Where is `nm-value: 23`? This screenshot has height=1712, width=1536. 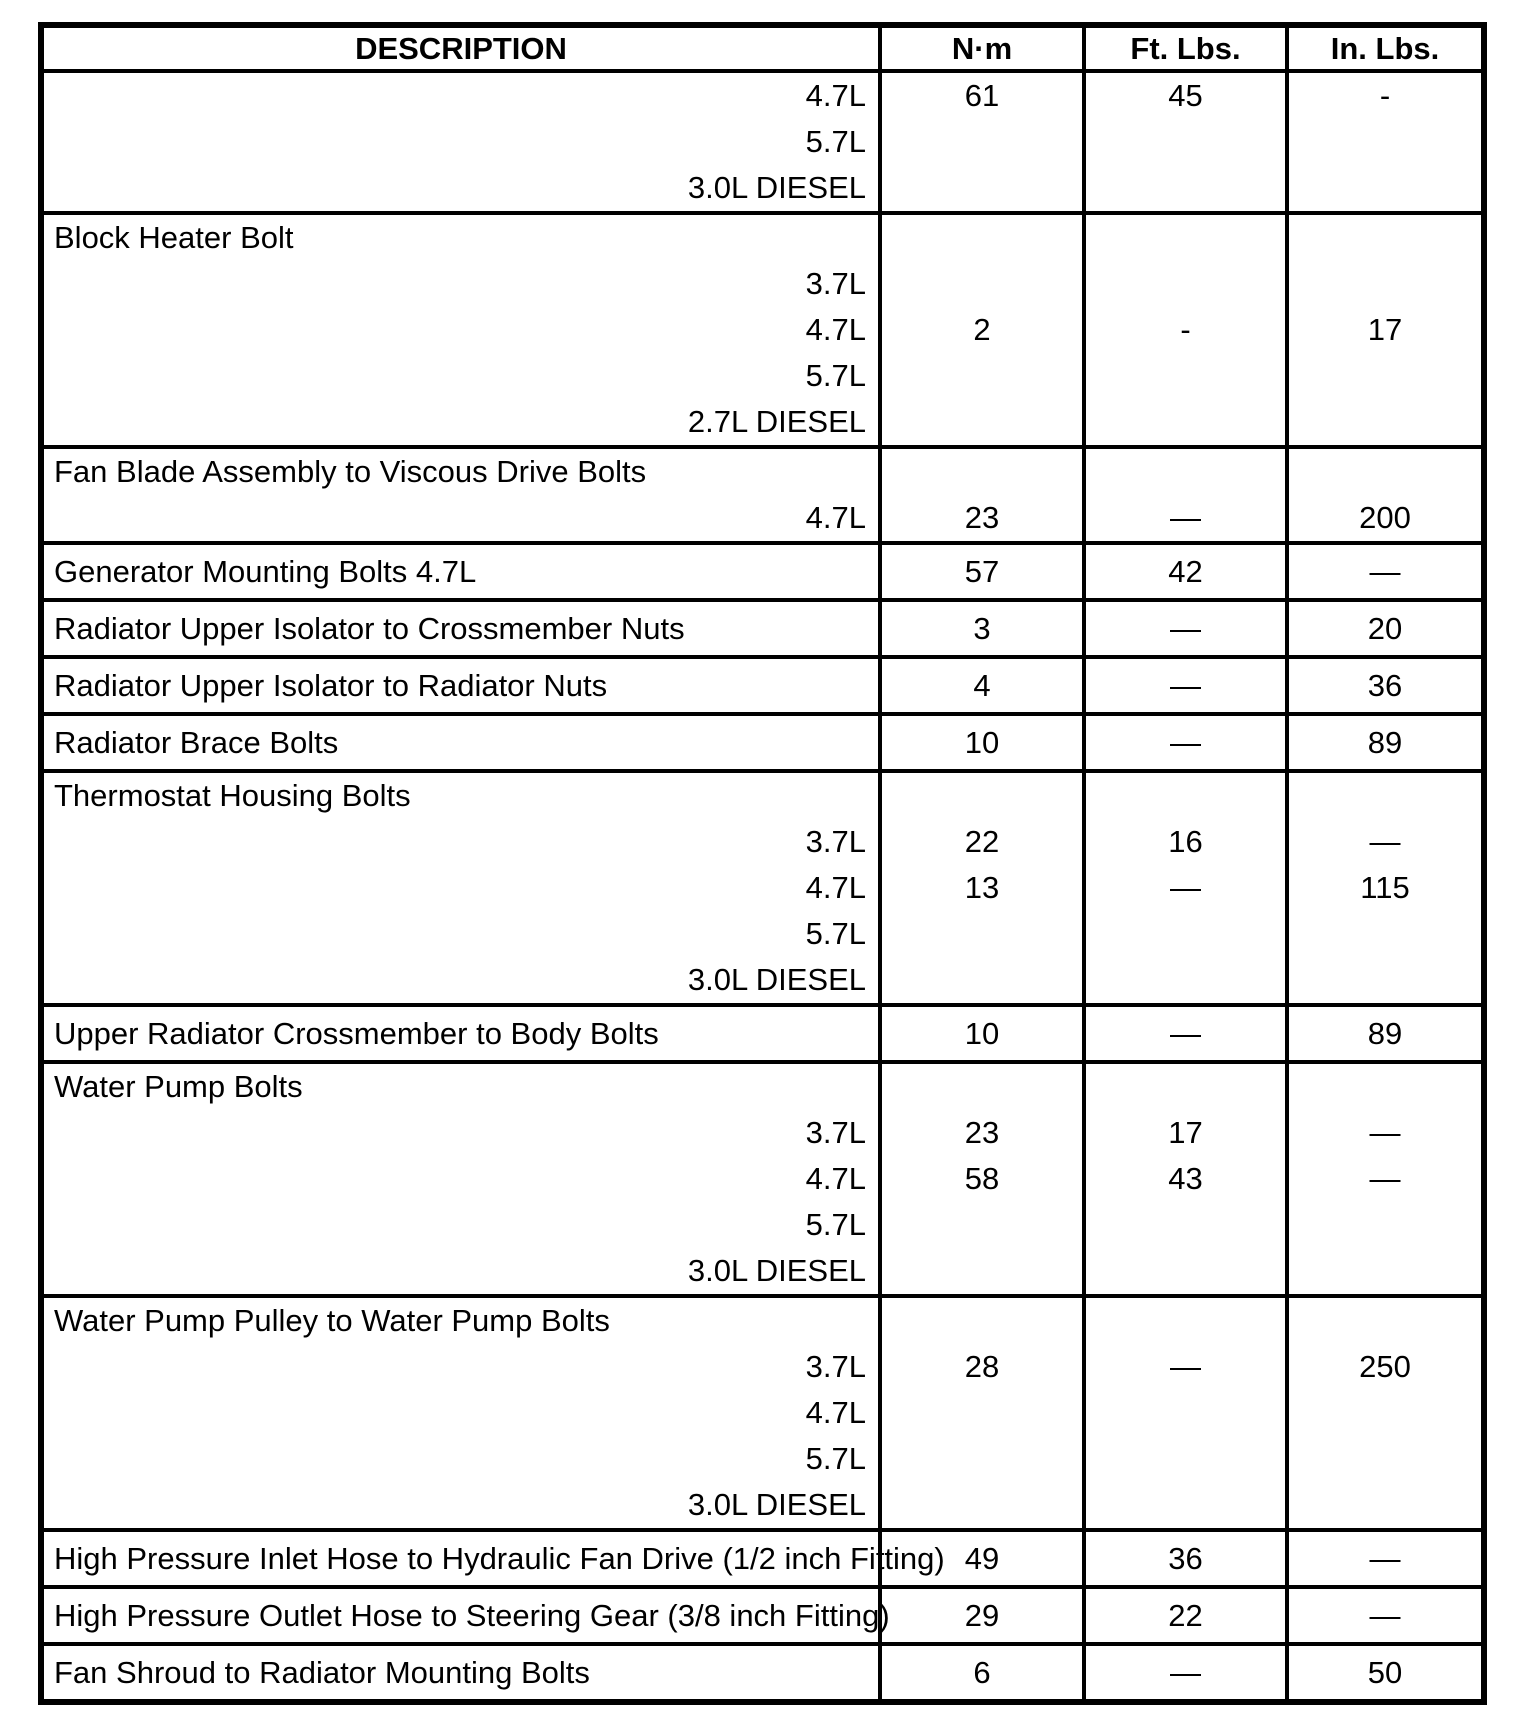 nm-value: 23 is located at coordinates (980, 518).